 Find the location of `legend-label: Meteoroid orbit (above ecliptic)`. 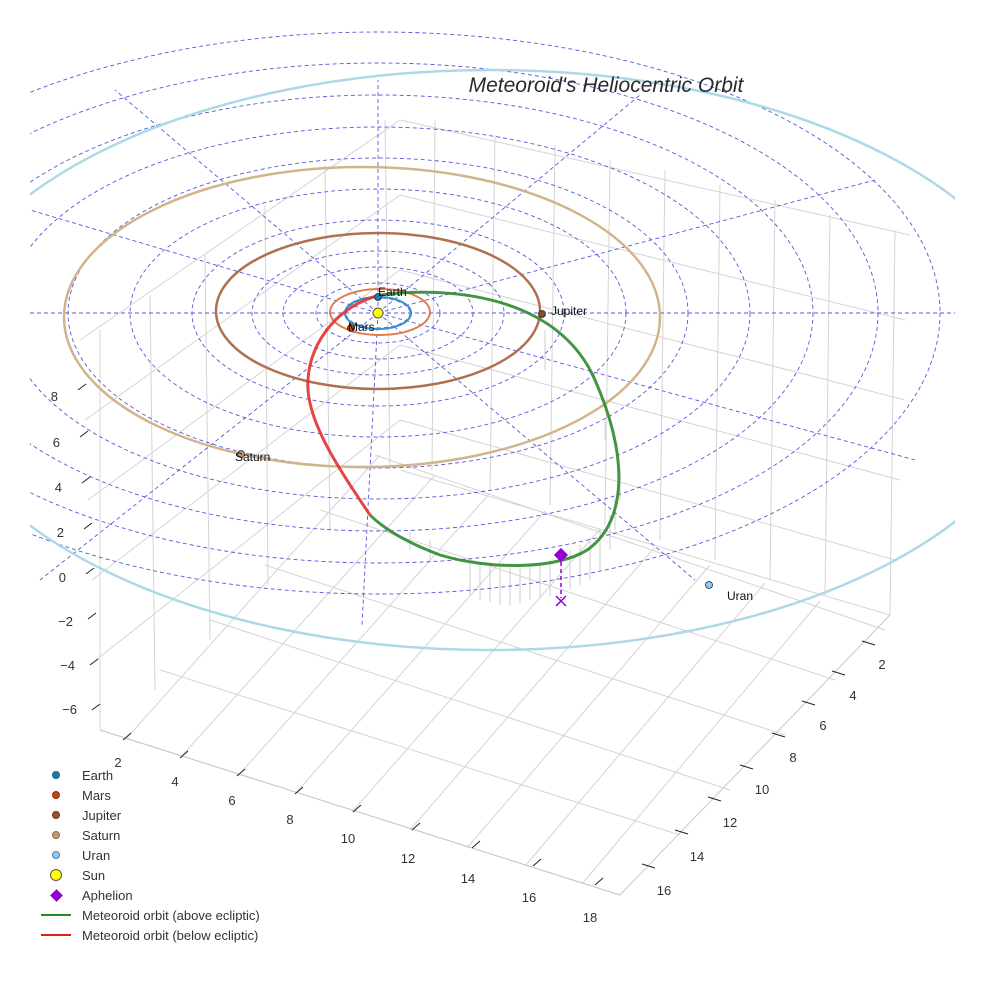

legend-label: Meteoroid orbit (above ecliptic) is located at coordinates (171, 915).